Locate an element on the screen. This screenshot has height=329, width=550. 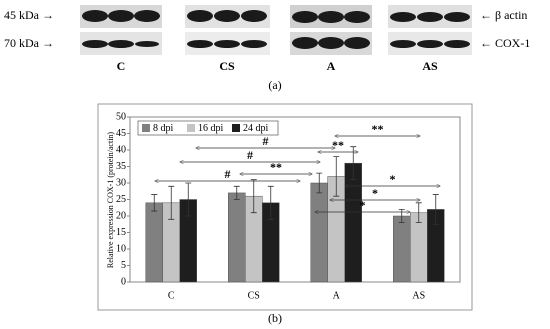
row-label: 70 kDa → is located at coordinates (29, 43).